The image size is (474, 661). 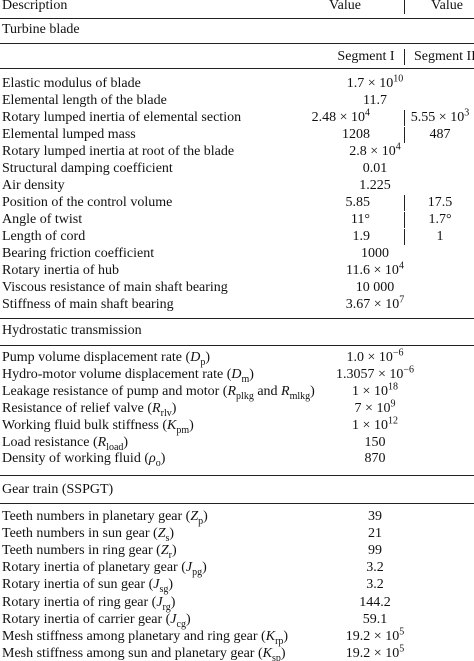 I want to click on subheader: Segment II, so click(x=444, y=56).